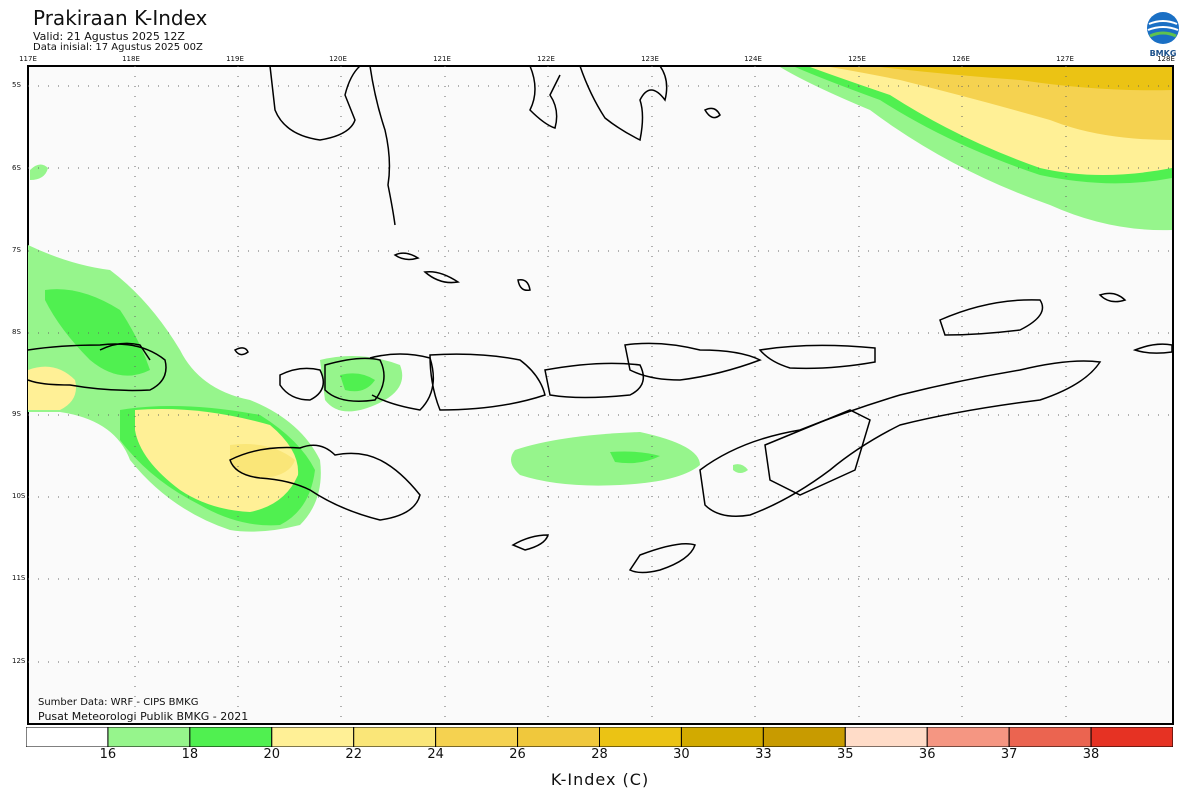 The height and width of the screenshot is (800, 1200). I want to click on bmkg-logo: BMKG, so click(1163, 35).